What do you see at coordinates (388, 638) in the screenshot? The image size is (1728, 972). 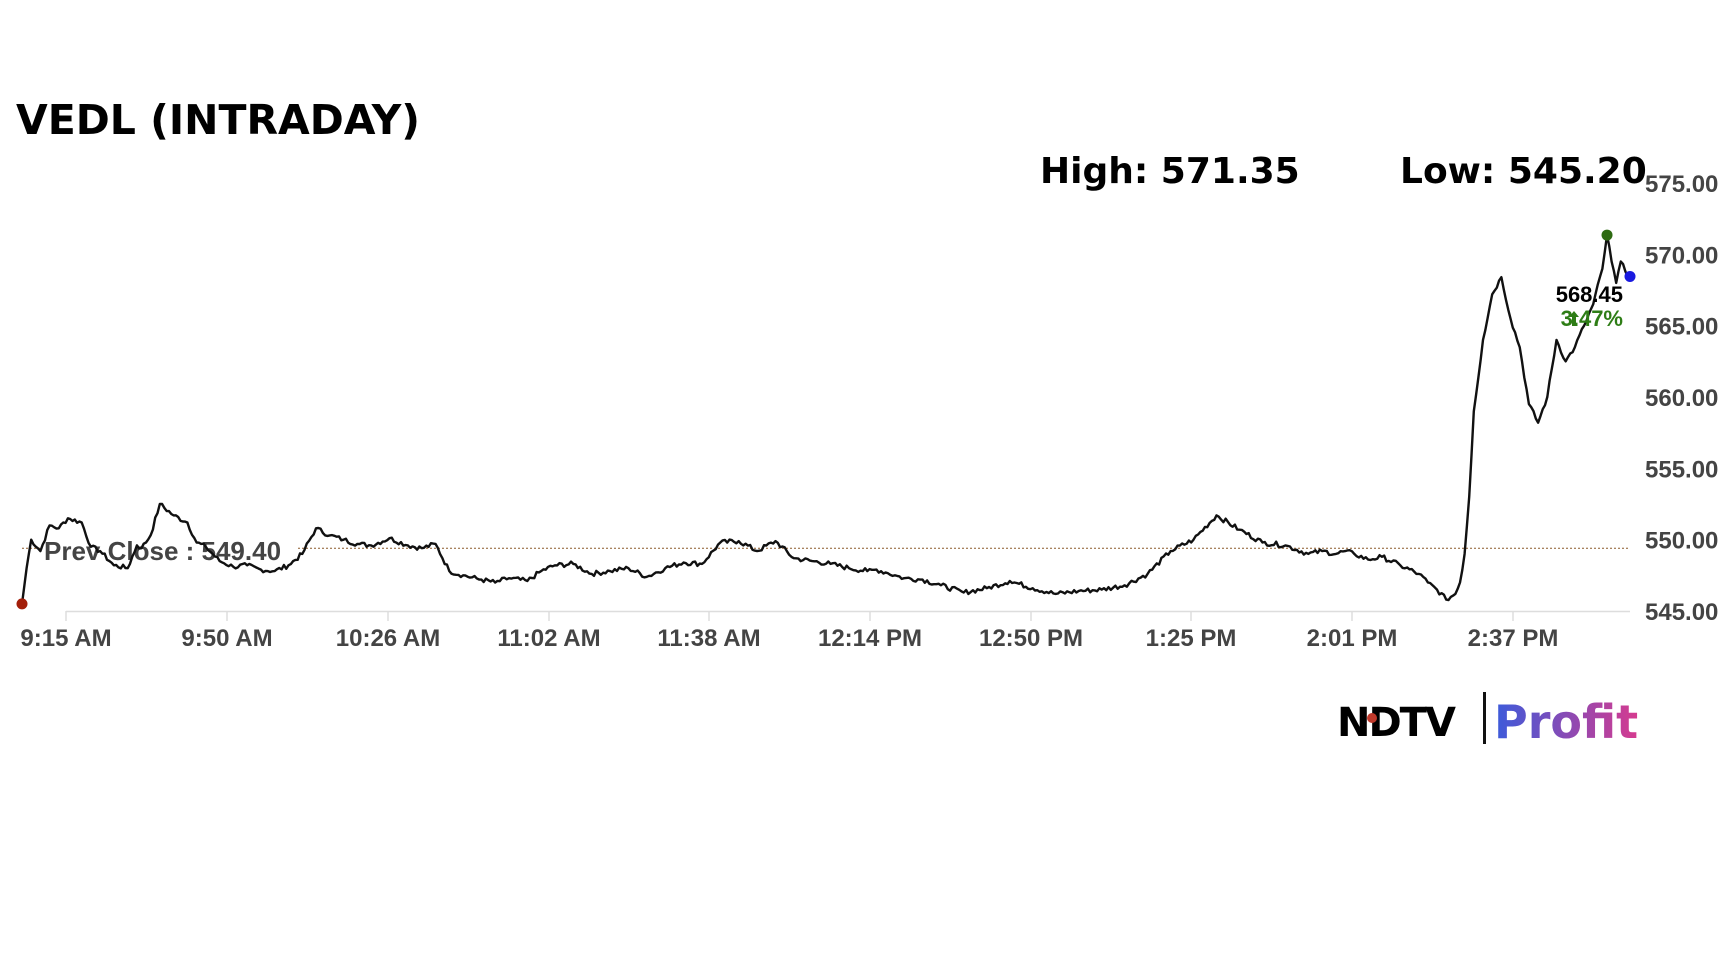 I see `x-tick-label: 10:26 AM` at bounding box center [388, 638].